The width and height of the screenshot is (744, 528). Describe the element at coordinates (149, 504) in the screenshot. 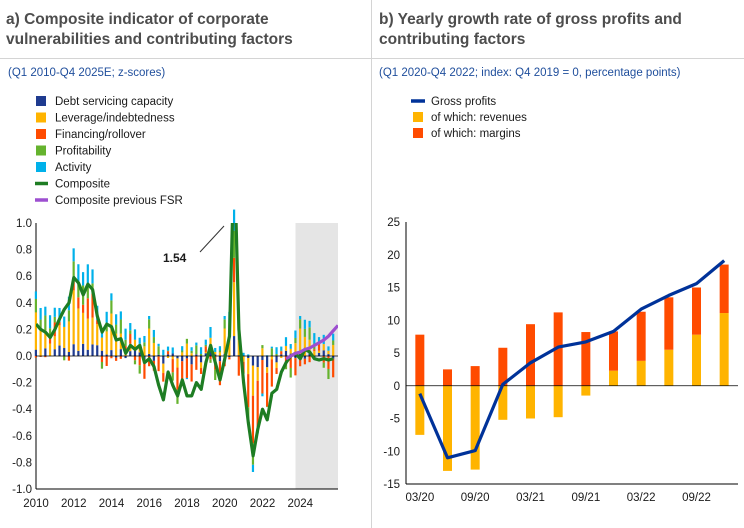

I see `panel-a-xtick-label: 2016` at that location.